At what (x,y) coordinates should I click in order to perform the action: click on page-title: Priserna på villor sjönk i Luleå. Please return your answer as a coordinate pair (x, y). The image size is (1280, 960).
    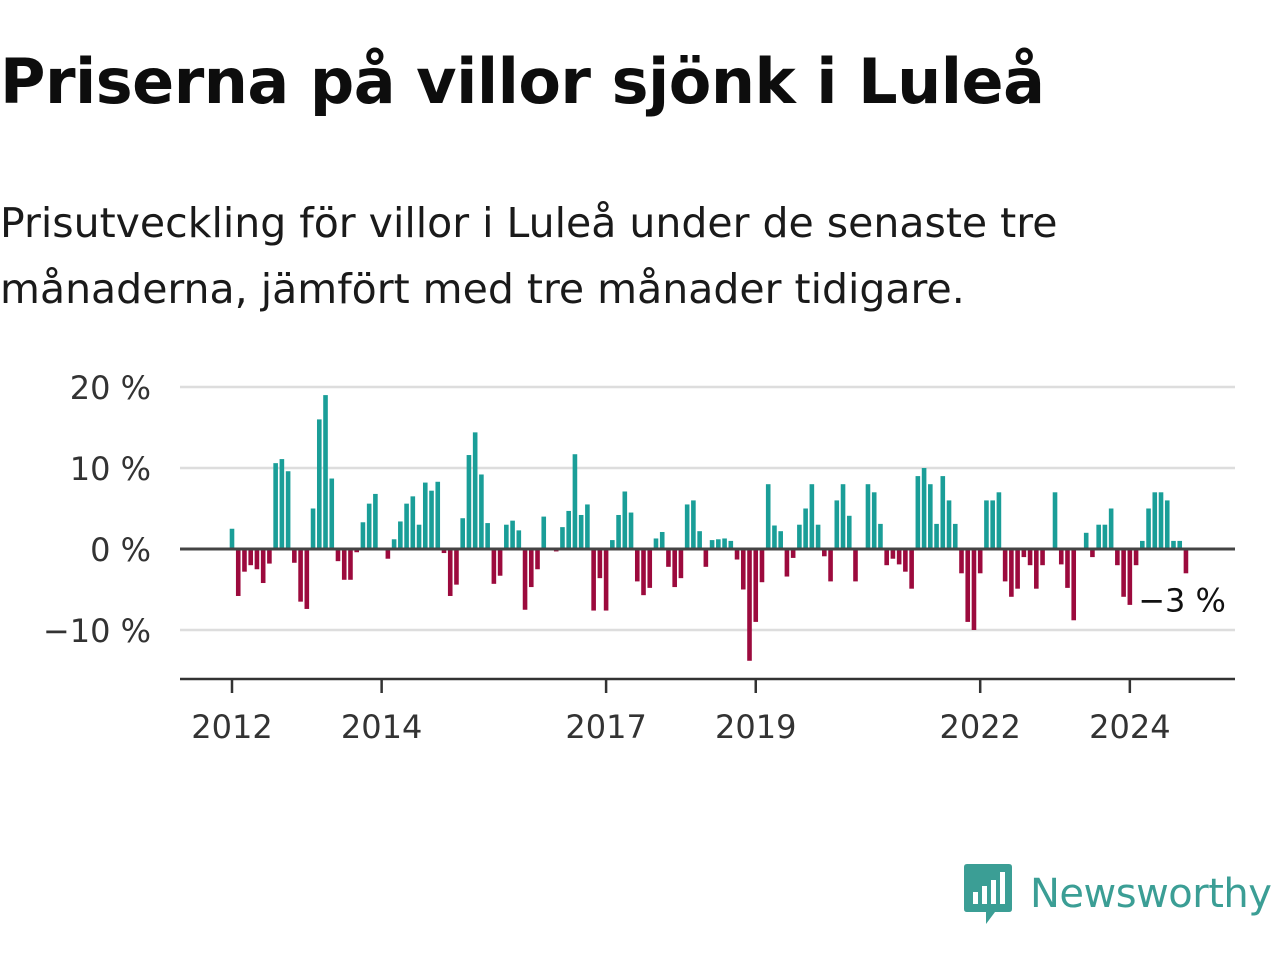
    Looking at the image, I should click on (522, 81).